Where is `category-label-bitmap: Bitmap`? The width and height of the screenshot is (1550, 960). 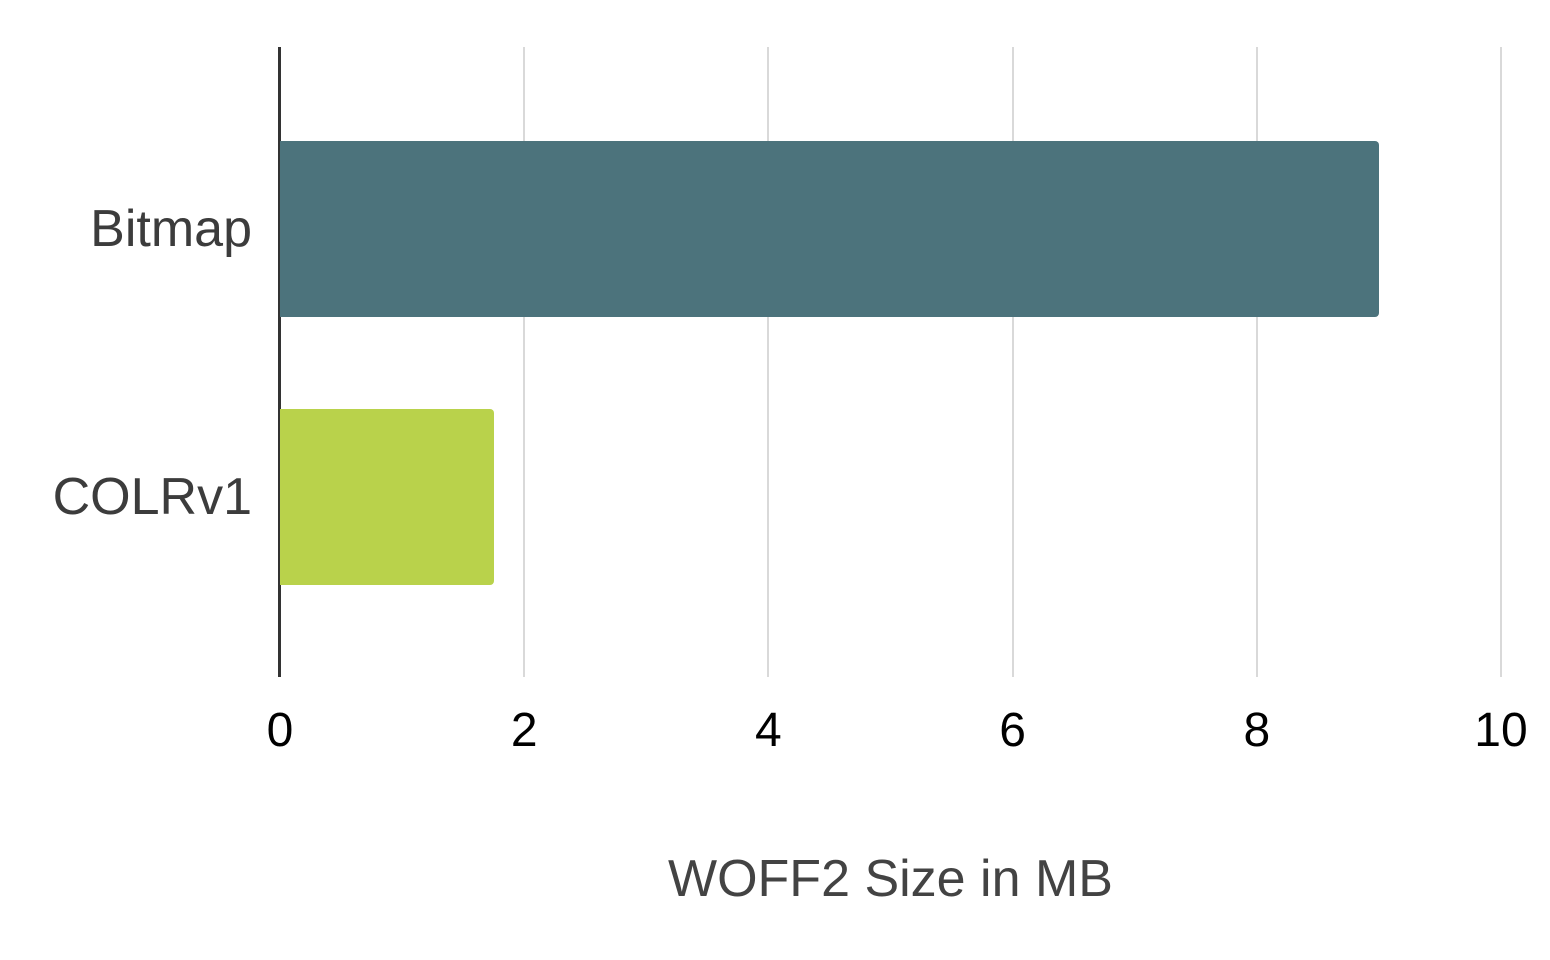
category-label-bitmap: Bitmap is located at coordinates (171, 229).